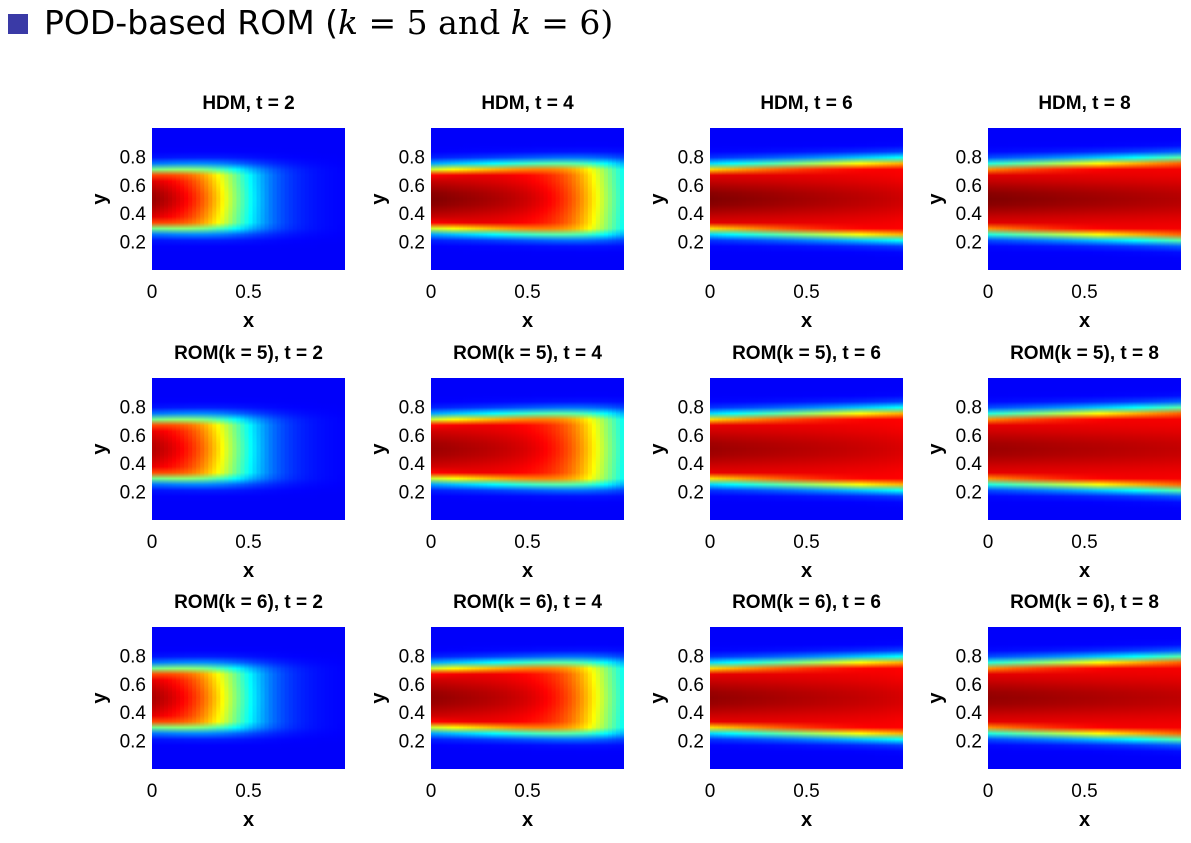 Image resolution: width=1191 pixels, height=843 pixels. I want to click on square-bullet-icon, so click(18, 24).